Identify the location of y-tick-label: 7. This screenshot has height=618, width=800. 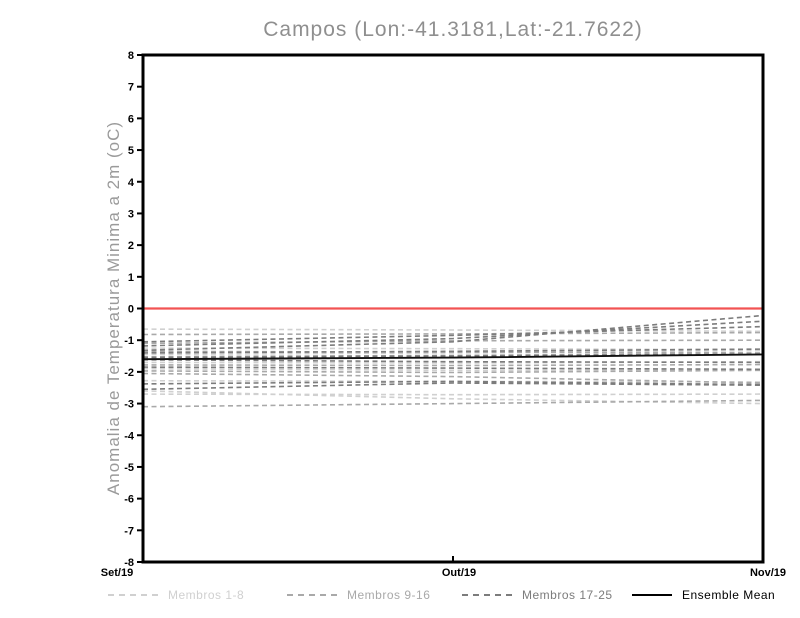
(131, 88).